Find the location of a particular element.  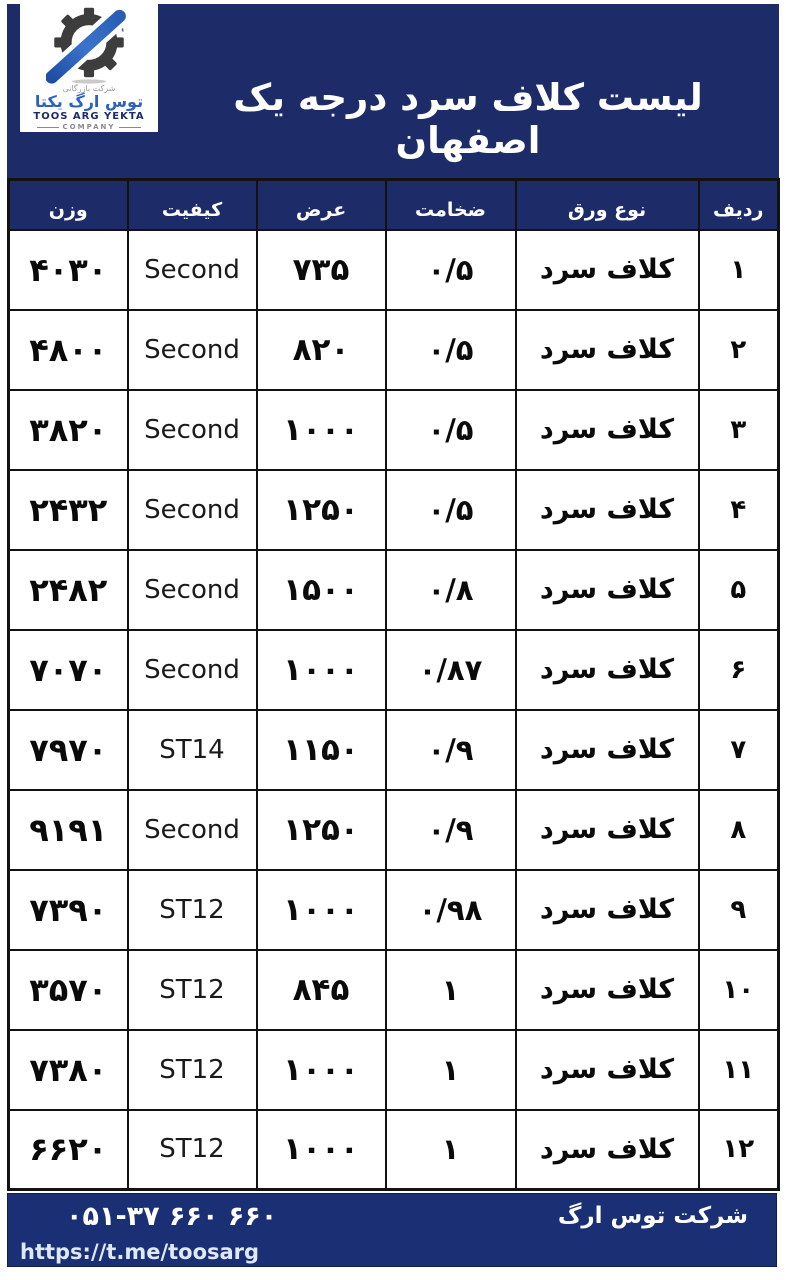

row-number-cell: ۷ is located at coordinates (738, 749).